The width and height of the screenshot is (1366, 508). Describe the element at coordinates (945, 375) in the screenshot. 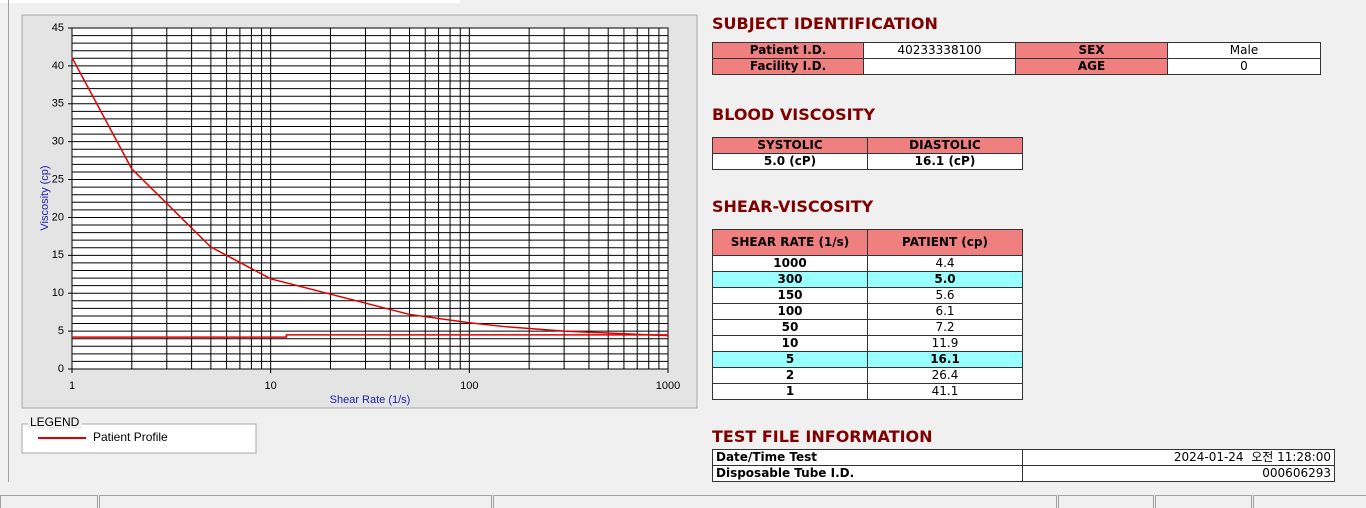

I see `cell: 26.4` at that location.